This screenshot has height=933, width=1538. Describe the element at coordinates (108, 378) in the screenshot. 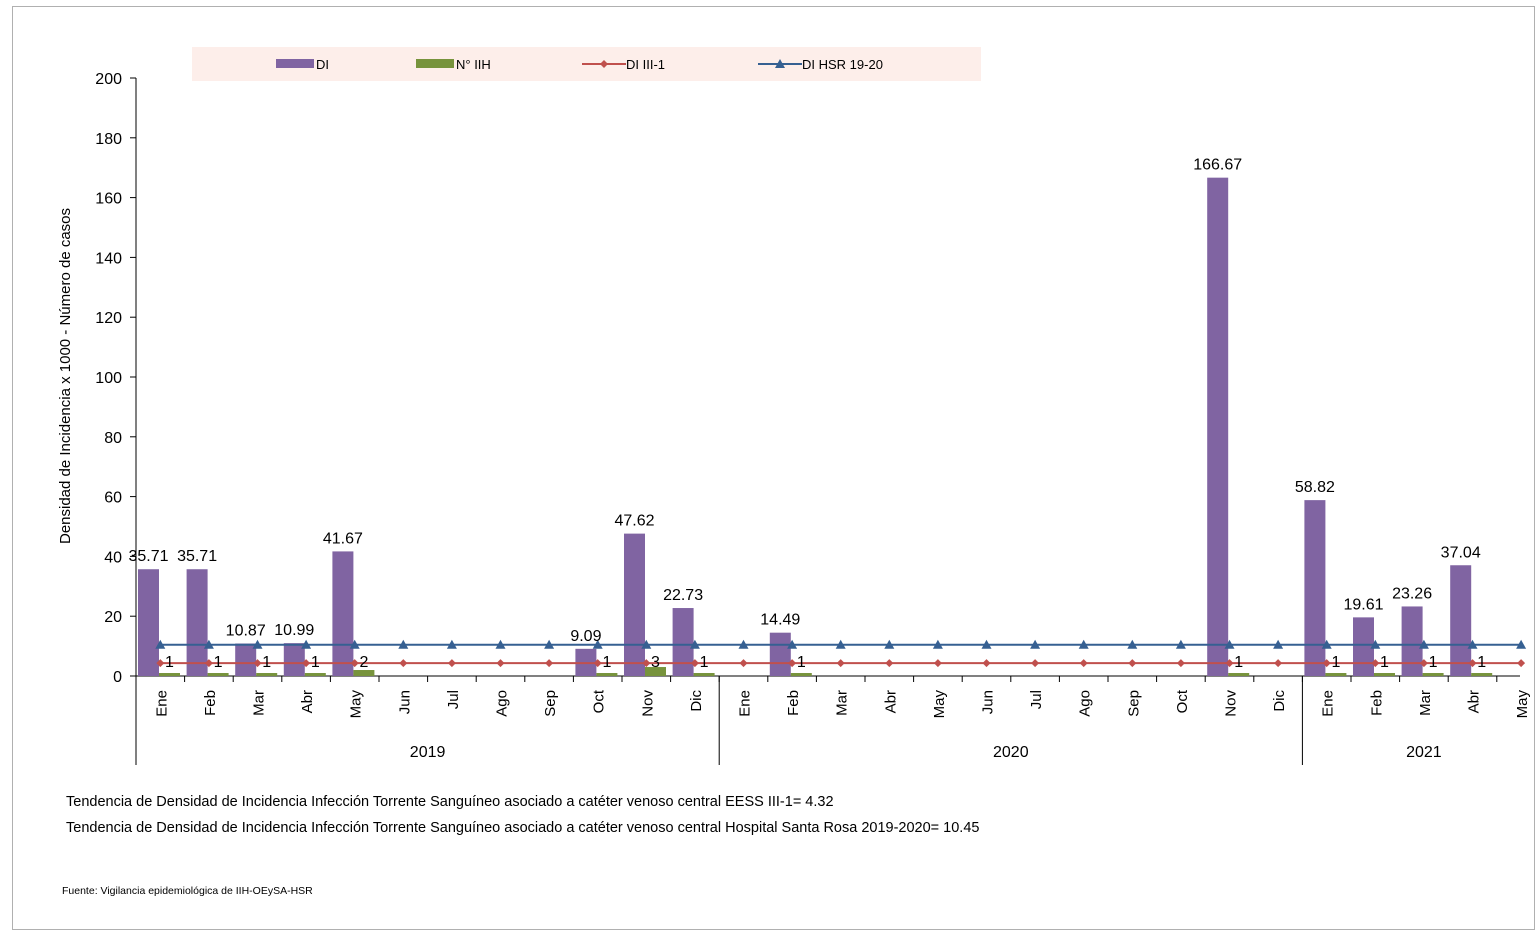

I see `y-tick-label: 100` at that location.